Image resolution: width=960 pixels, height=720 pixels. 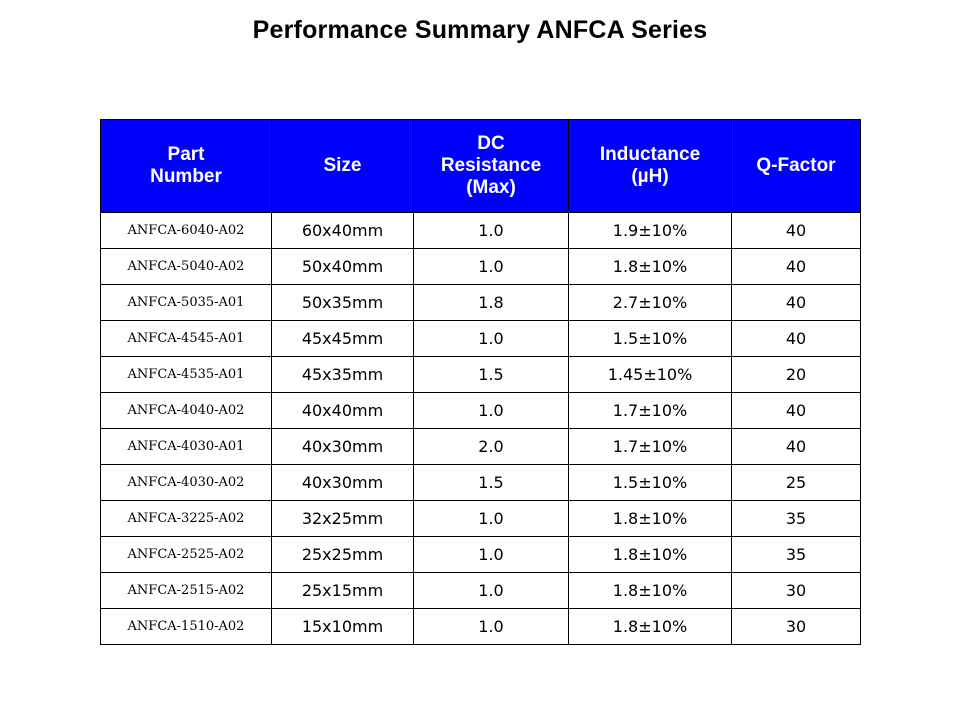 I want to click on cell-part-number: ANFCA-5035-A01, so click(x=186, y=302).